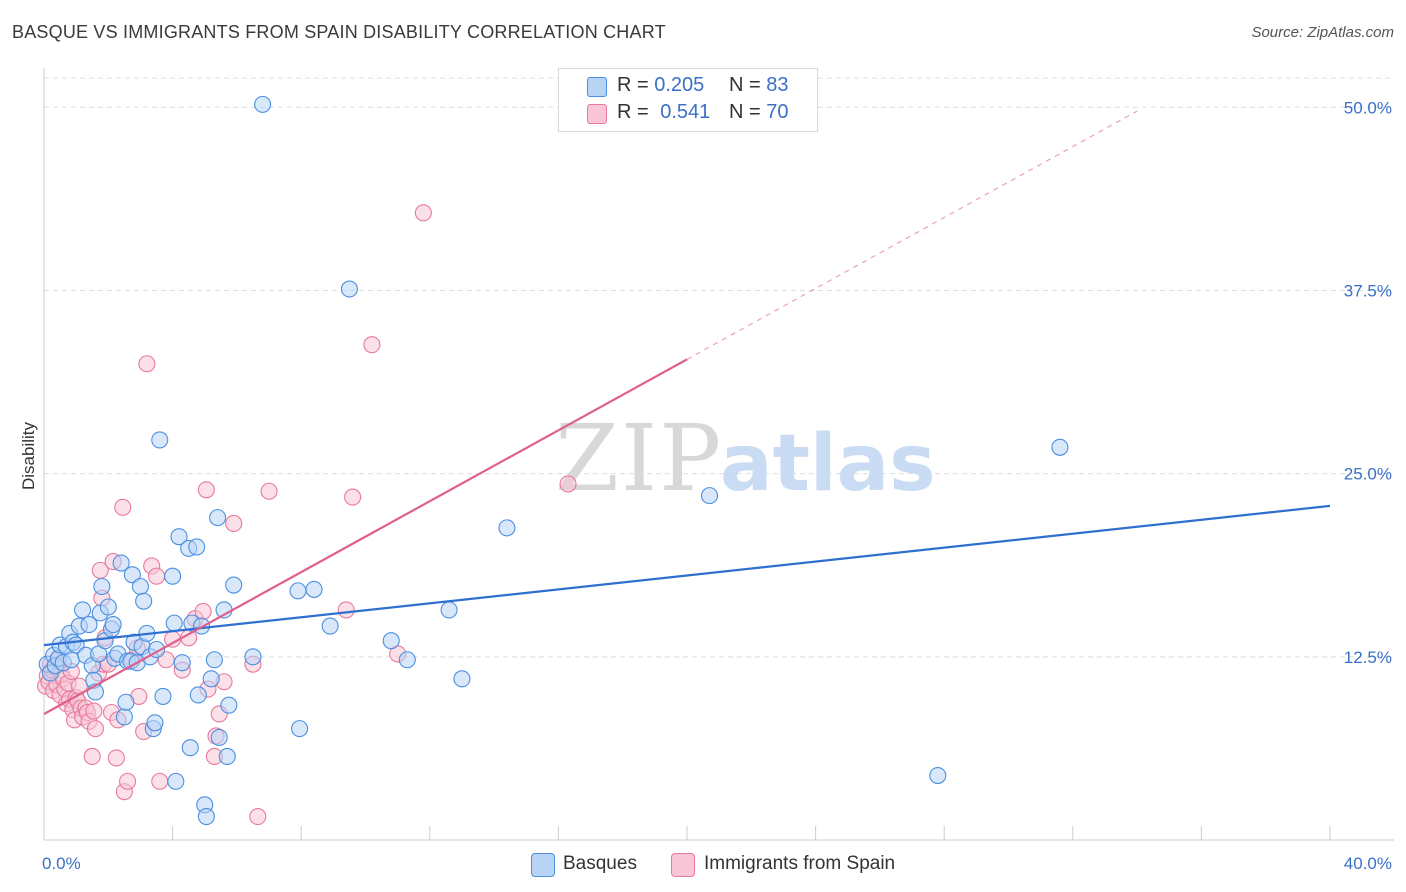  I want to click on source-label: Source: ZipAtlas.com, so click(1322, 32).